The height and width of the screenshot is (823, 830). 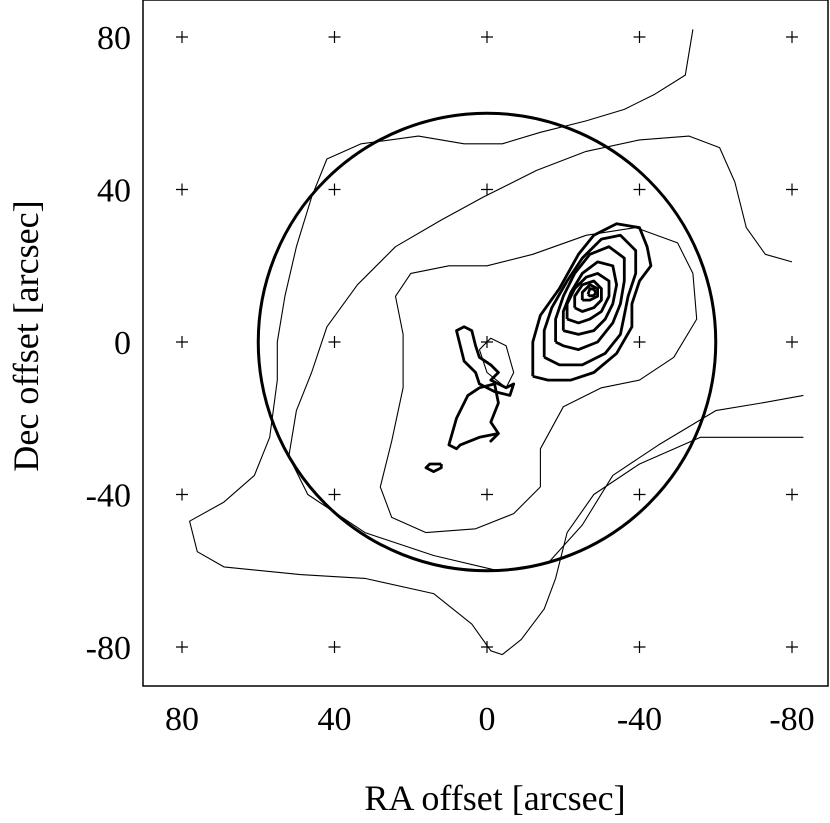 I want to click on x-tick-label: -80, so click(x=791, y=719).